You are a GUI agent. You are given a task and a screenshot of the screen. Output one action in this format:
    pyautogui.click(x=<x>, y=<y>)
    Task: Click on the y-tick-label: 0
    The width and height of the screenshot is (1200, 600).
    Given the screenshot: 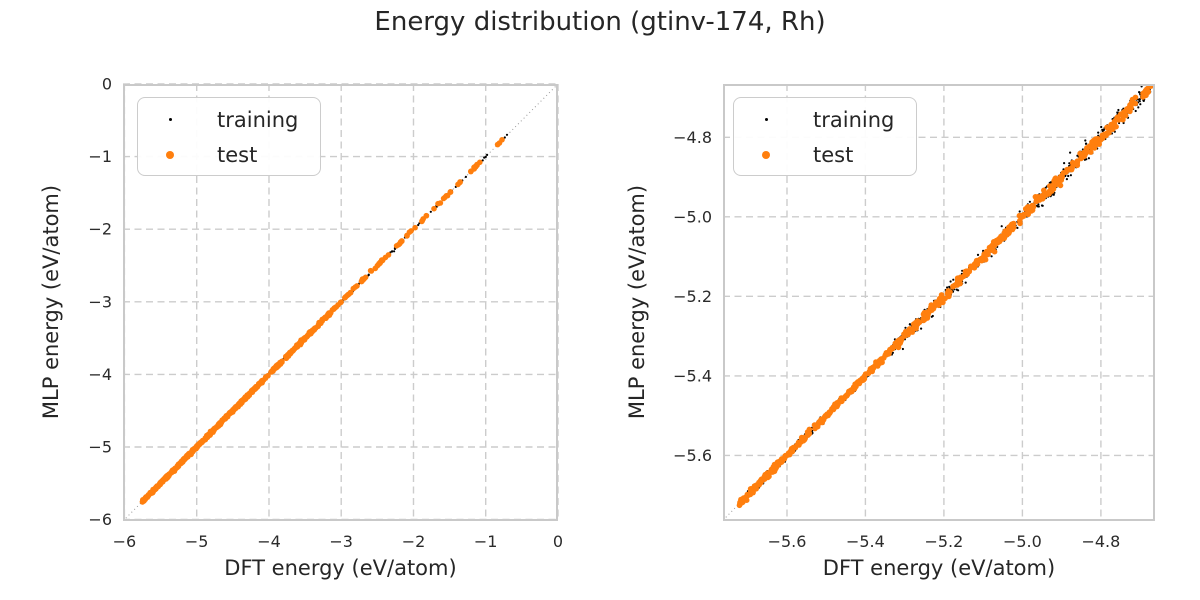 What is the action you would take?
    pyautogui.click(x=107, y=84)
    